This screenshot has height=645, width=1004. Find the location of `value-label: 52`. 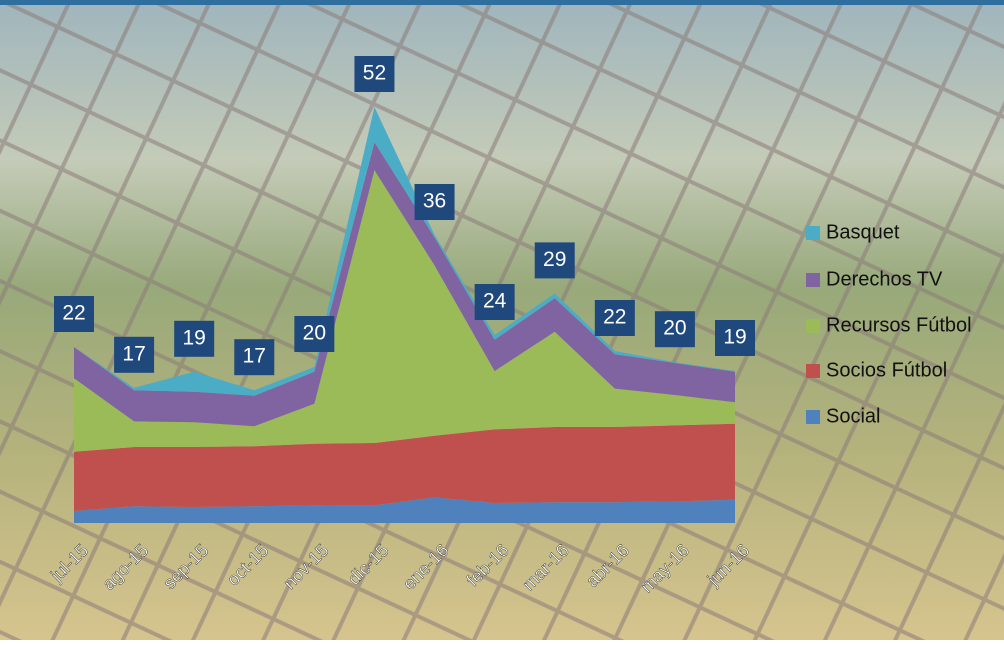

value-label: 52 is located at coordinates (374, 73).